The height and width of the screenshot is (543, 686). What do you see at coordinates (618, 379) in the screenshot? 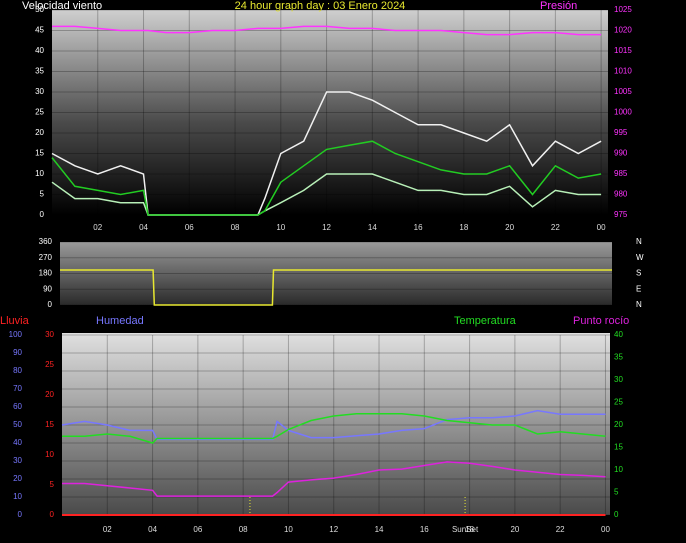
I see `y2-tick-label: 30` at bounding box center [618, 379].